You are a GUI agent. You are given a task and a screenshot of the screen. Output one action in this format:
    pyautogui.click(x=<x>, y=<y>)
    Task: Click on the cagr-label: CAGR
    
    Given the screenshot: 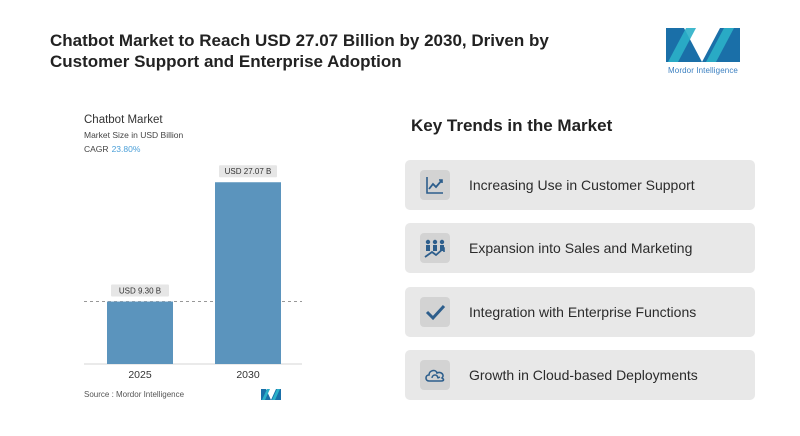 What is the action you would take?
    pyautogui.click(x=96, y=149)
    